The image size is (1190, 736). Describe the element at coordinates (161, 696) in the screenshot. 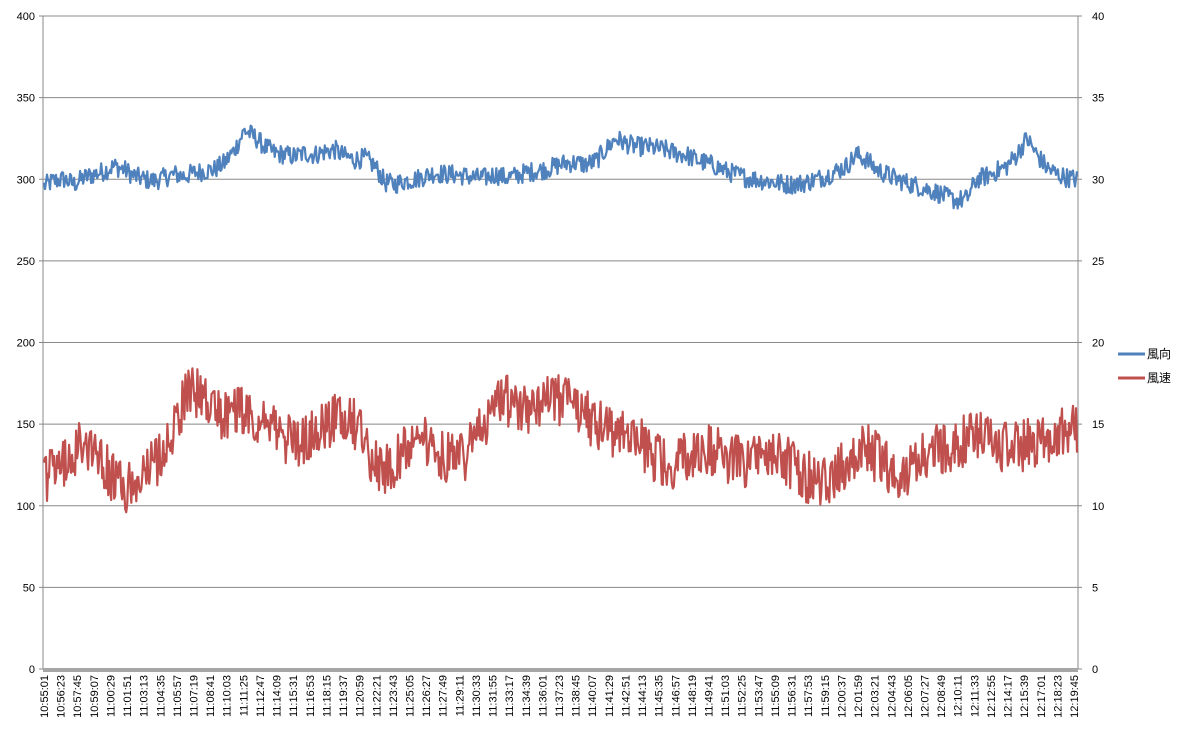

I see `x-tick-label: 11:04:35` at that location.